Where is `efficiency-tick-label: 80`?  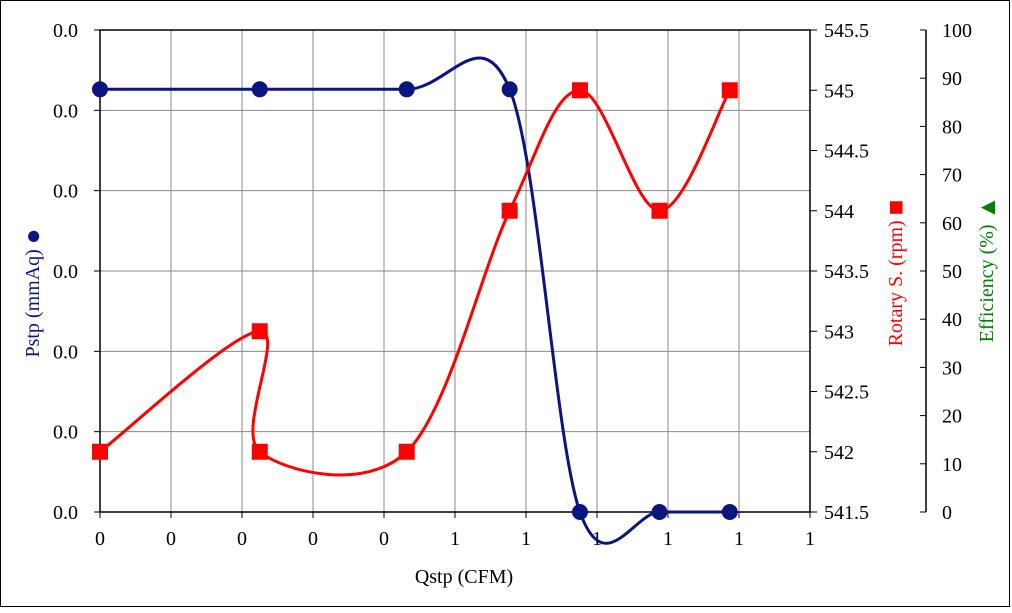
efficiency-tick-label: 80 is located at coordinates (952, 127).